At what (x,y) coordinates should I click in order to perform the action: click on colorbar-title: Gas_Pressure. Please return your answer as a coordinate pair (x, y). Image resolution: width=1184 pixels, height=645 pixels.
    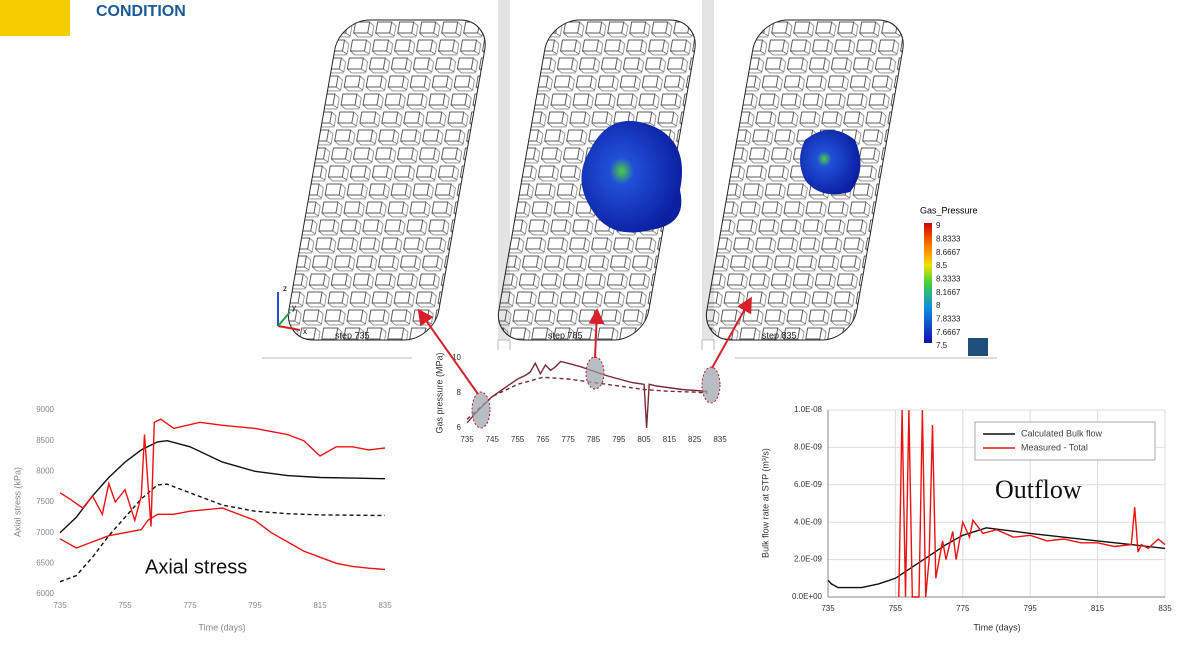
    Looking at the image, I should click on (949, 210).